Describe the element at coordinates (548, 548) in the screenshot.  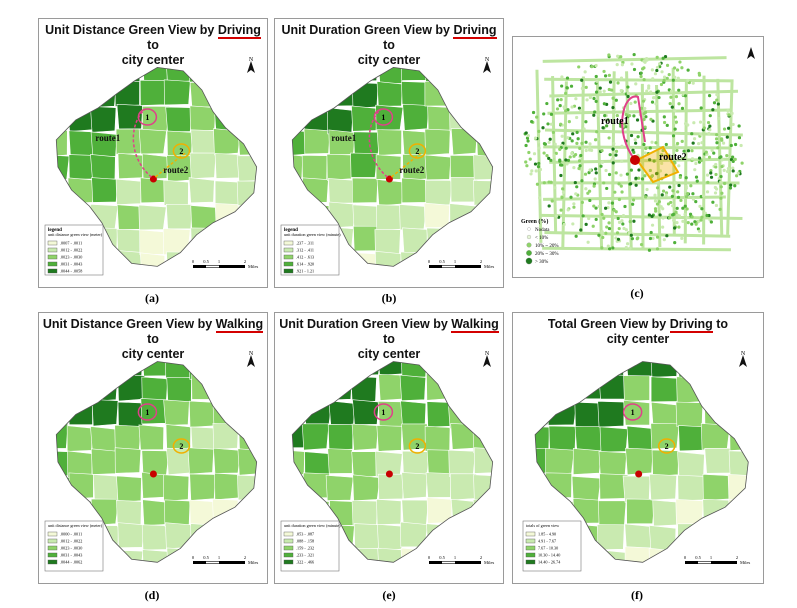
I see `svg-text: 7.67 - 10.30` at that location.